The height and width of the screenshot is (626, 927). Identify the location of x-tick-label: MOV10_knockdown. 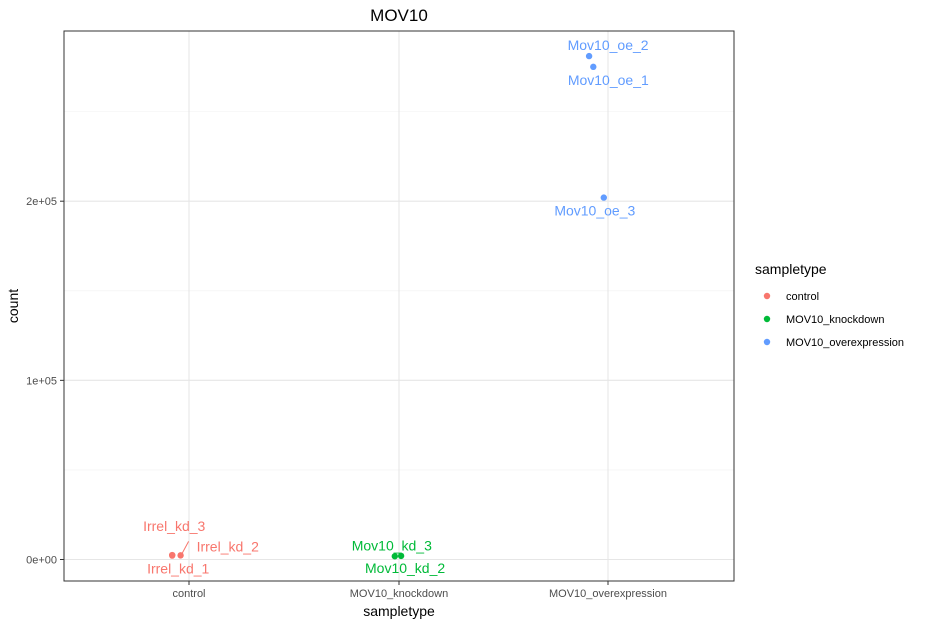
(399, 594).